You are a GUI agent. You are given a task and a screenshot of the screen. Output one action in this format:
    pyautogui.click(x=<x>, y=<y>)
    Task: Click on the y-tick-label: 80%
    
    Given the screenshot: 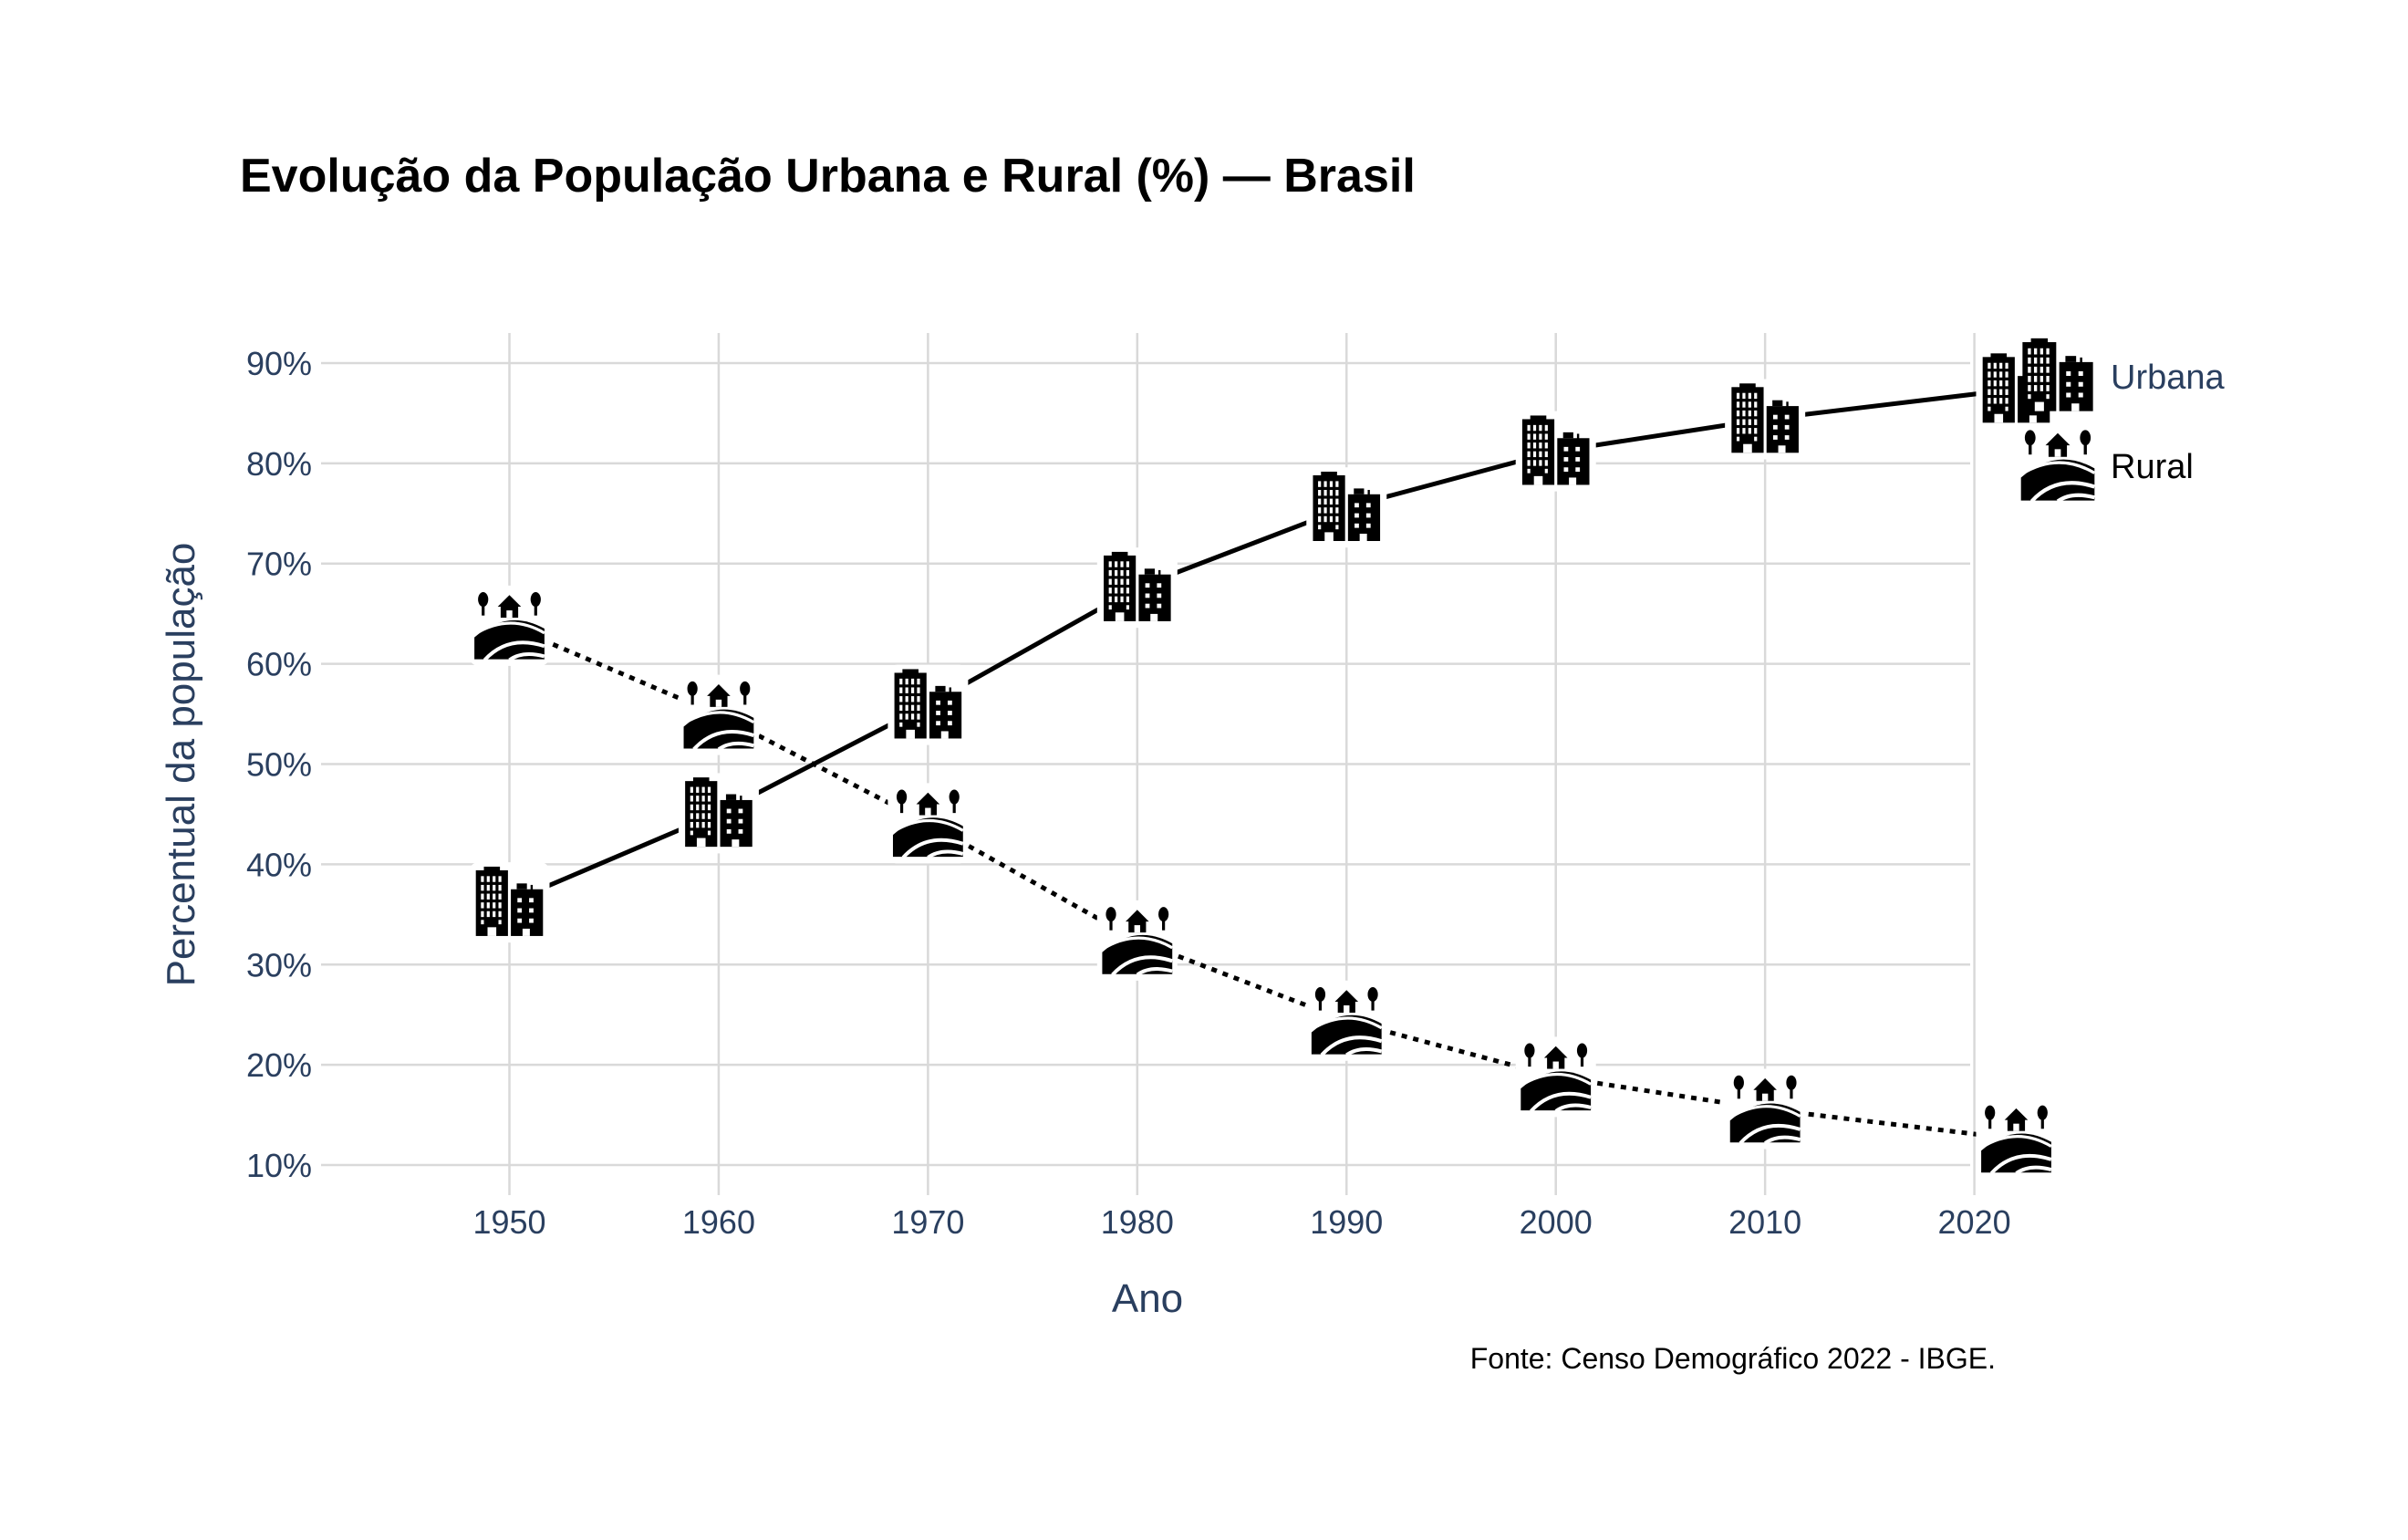 What is the action you would take?
    pyautogui.click(x=279, y=464)
    